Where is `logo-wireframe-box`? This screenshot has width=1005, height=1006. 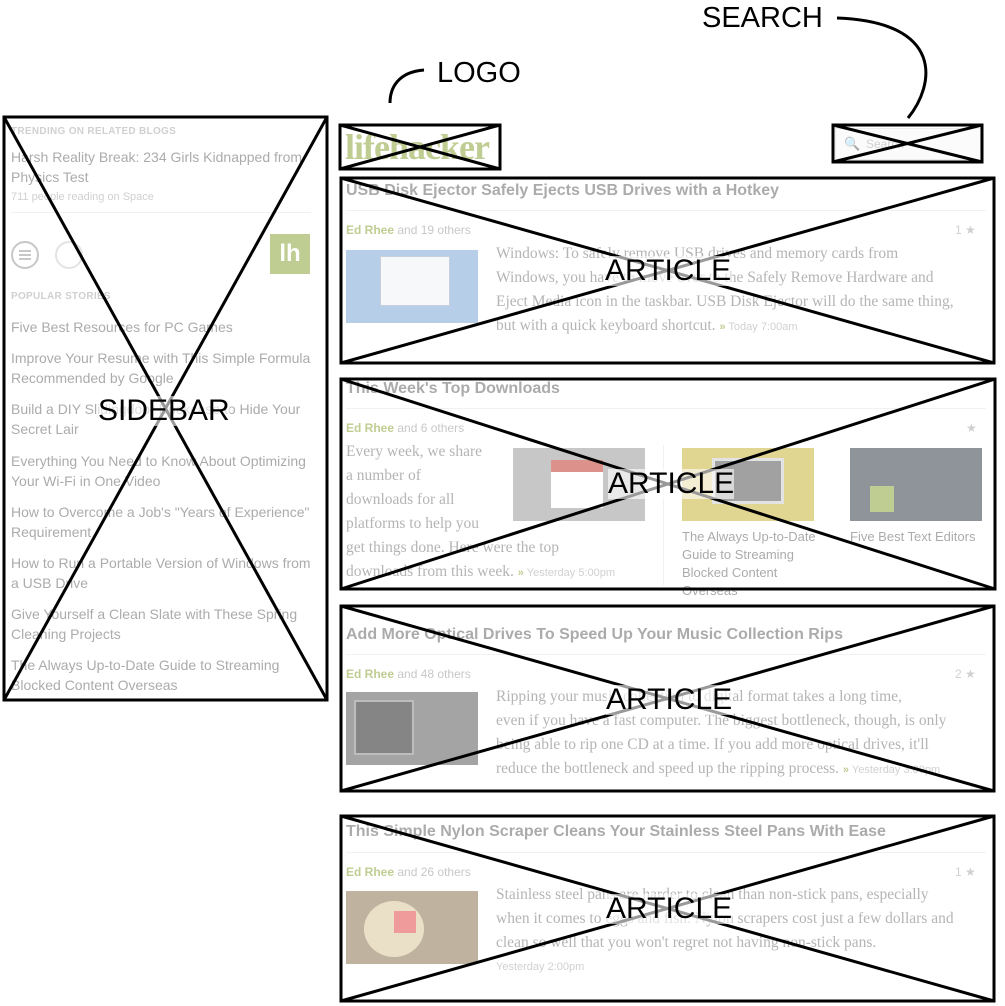 logo-wireframe-box is located at coordinates (420, 147).